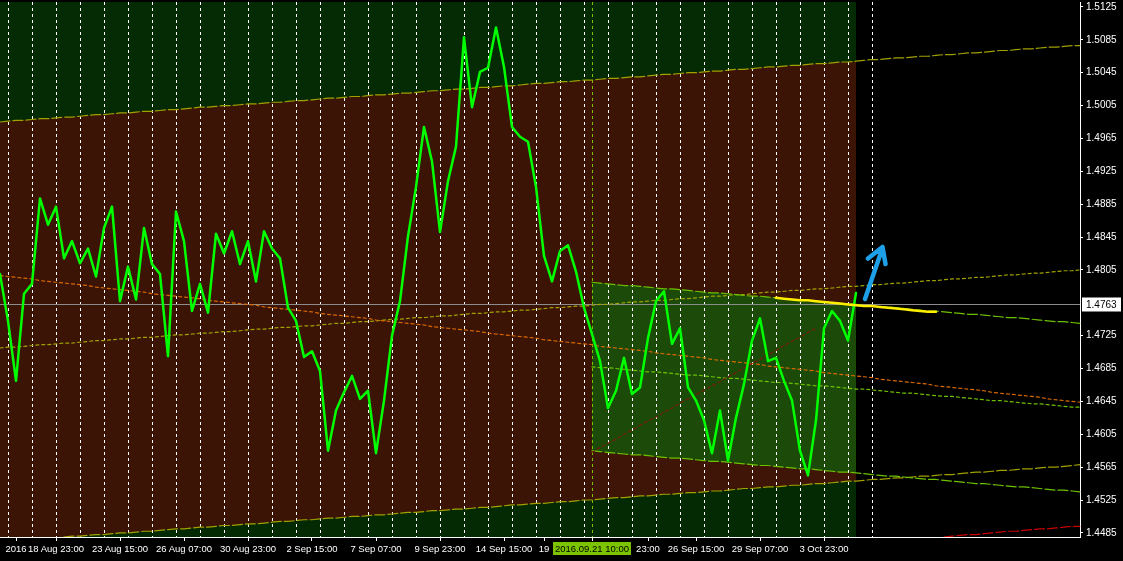  I want to click on x-tick-label: 26 Sep 15:00, so click(696, 549).